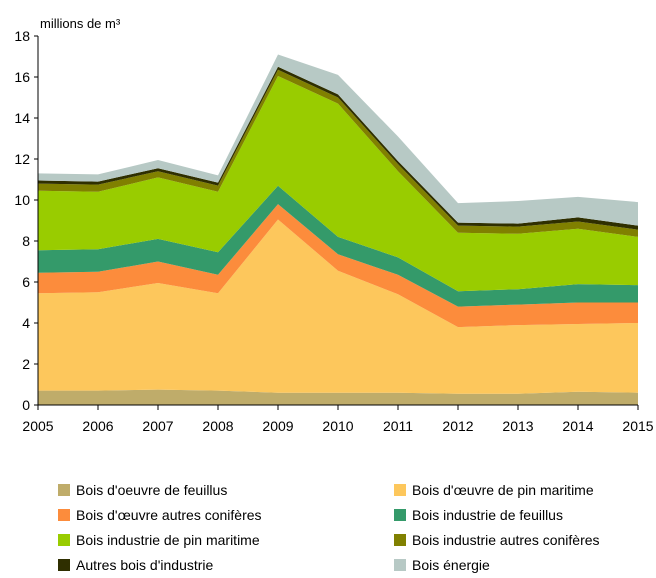  Describe the element at coordinates (637, 426) in the screenshot. I see `x-tick-label: 2015` at that location.